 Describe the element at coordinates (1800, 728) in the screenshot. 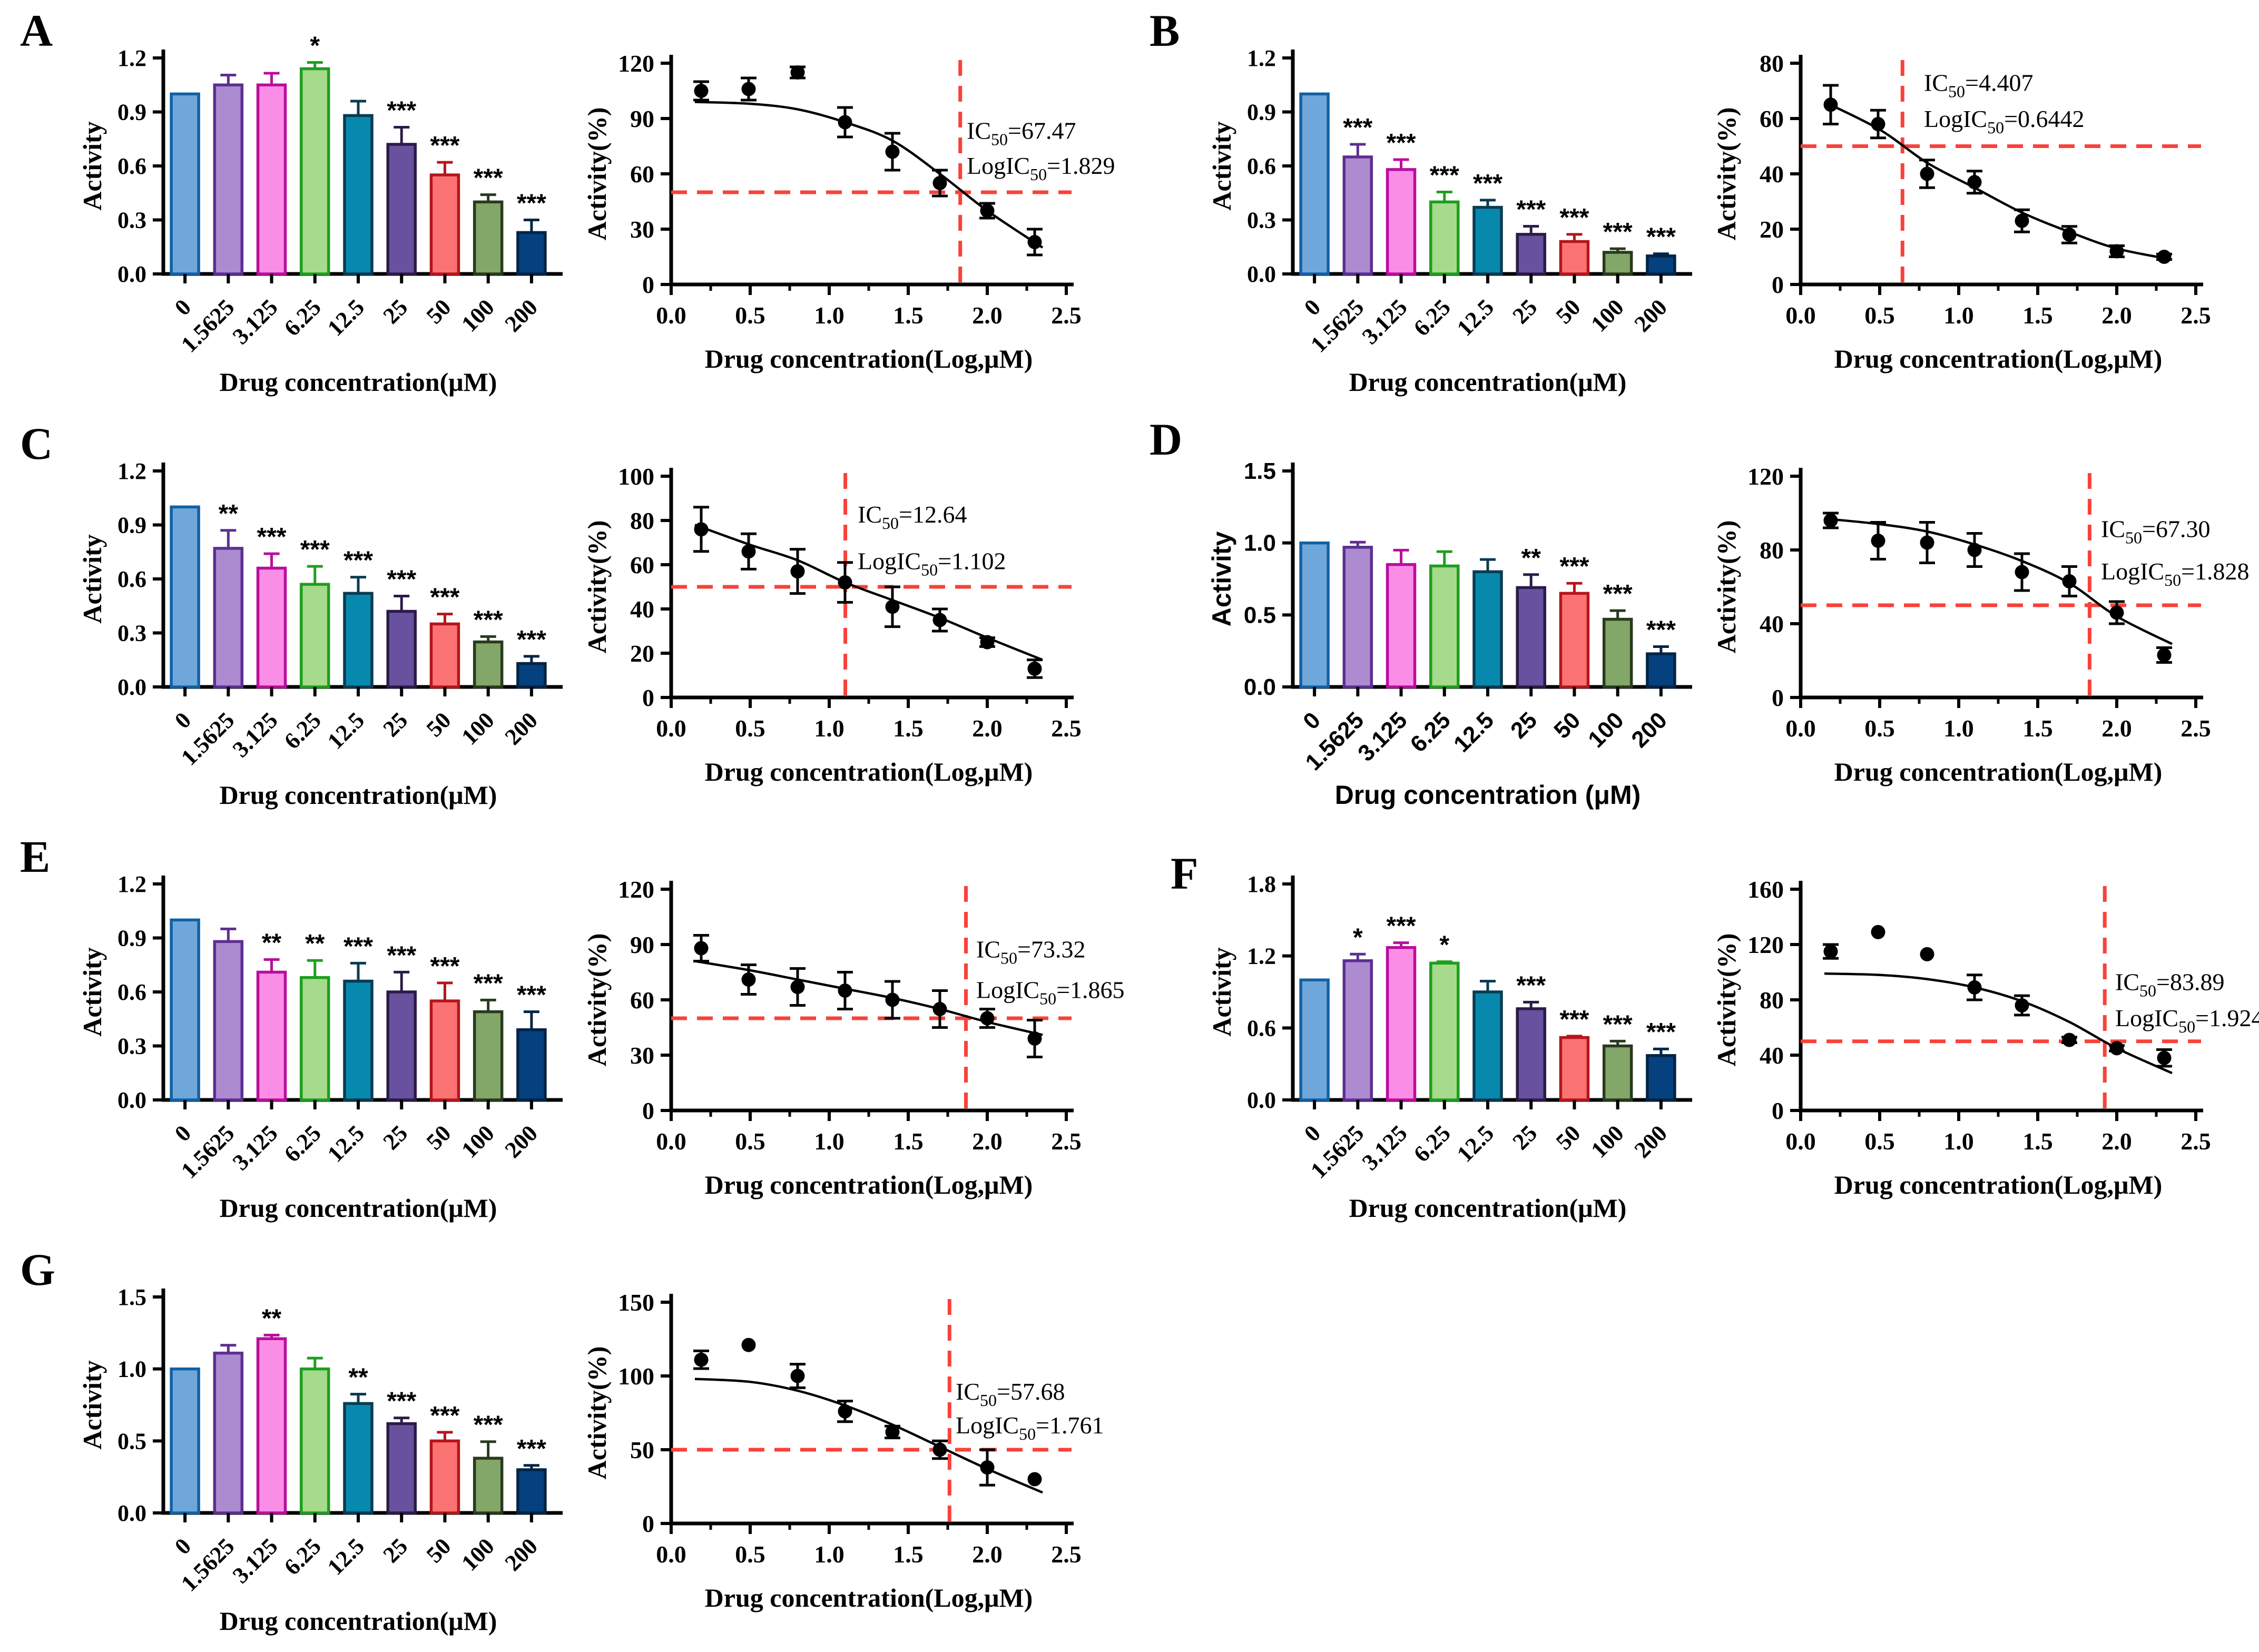

I see `x-tick-label: 0.0` at that location.